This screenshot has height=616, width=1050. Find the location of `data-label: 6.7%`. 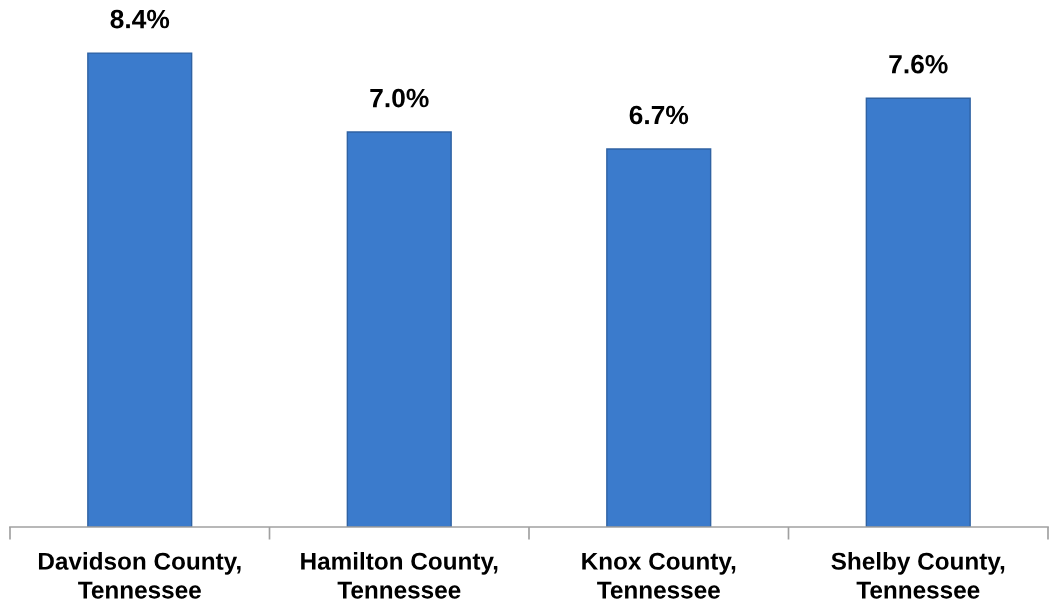

data-label: 6.7% is located at coordinates (659, 115).